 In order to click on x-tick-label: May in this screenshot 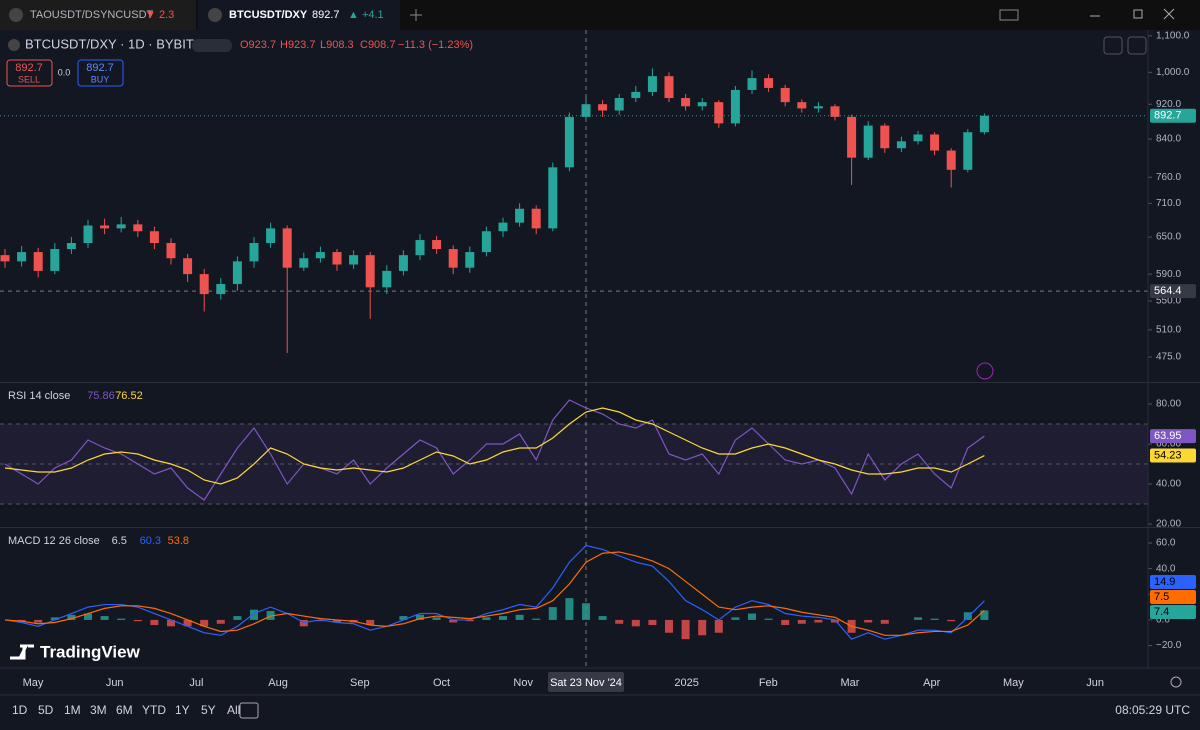, I will do `click(1013, 683)`.